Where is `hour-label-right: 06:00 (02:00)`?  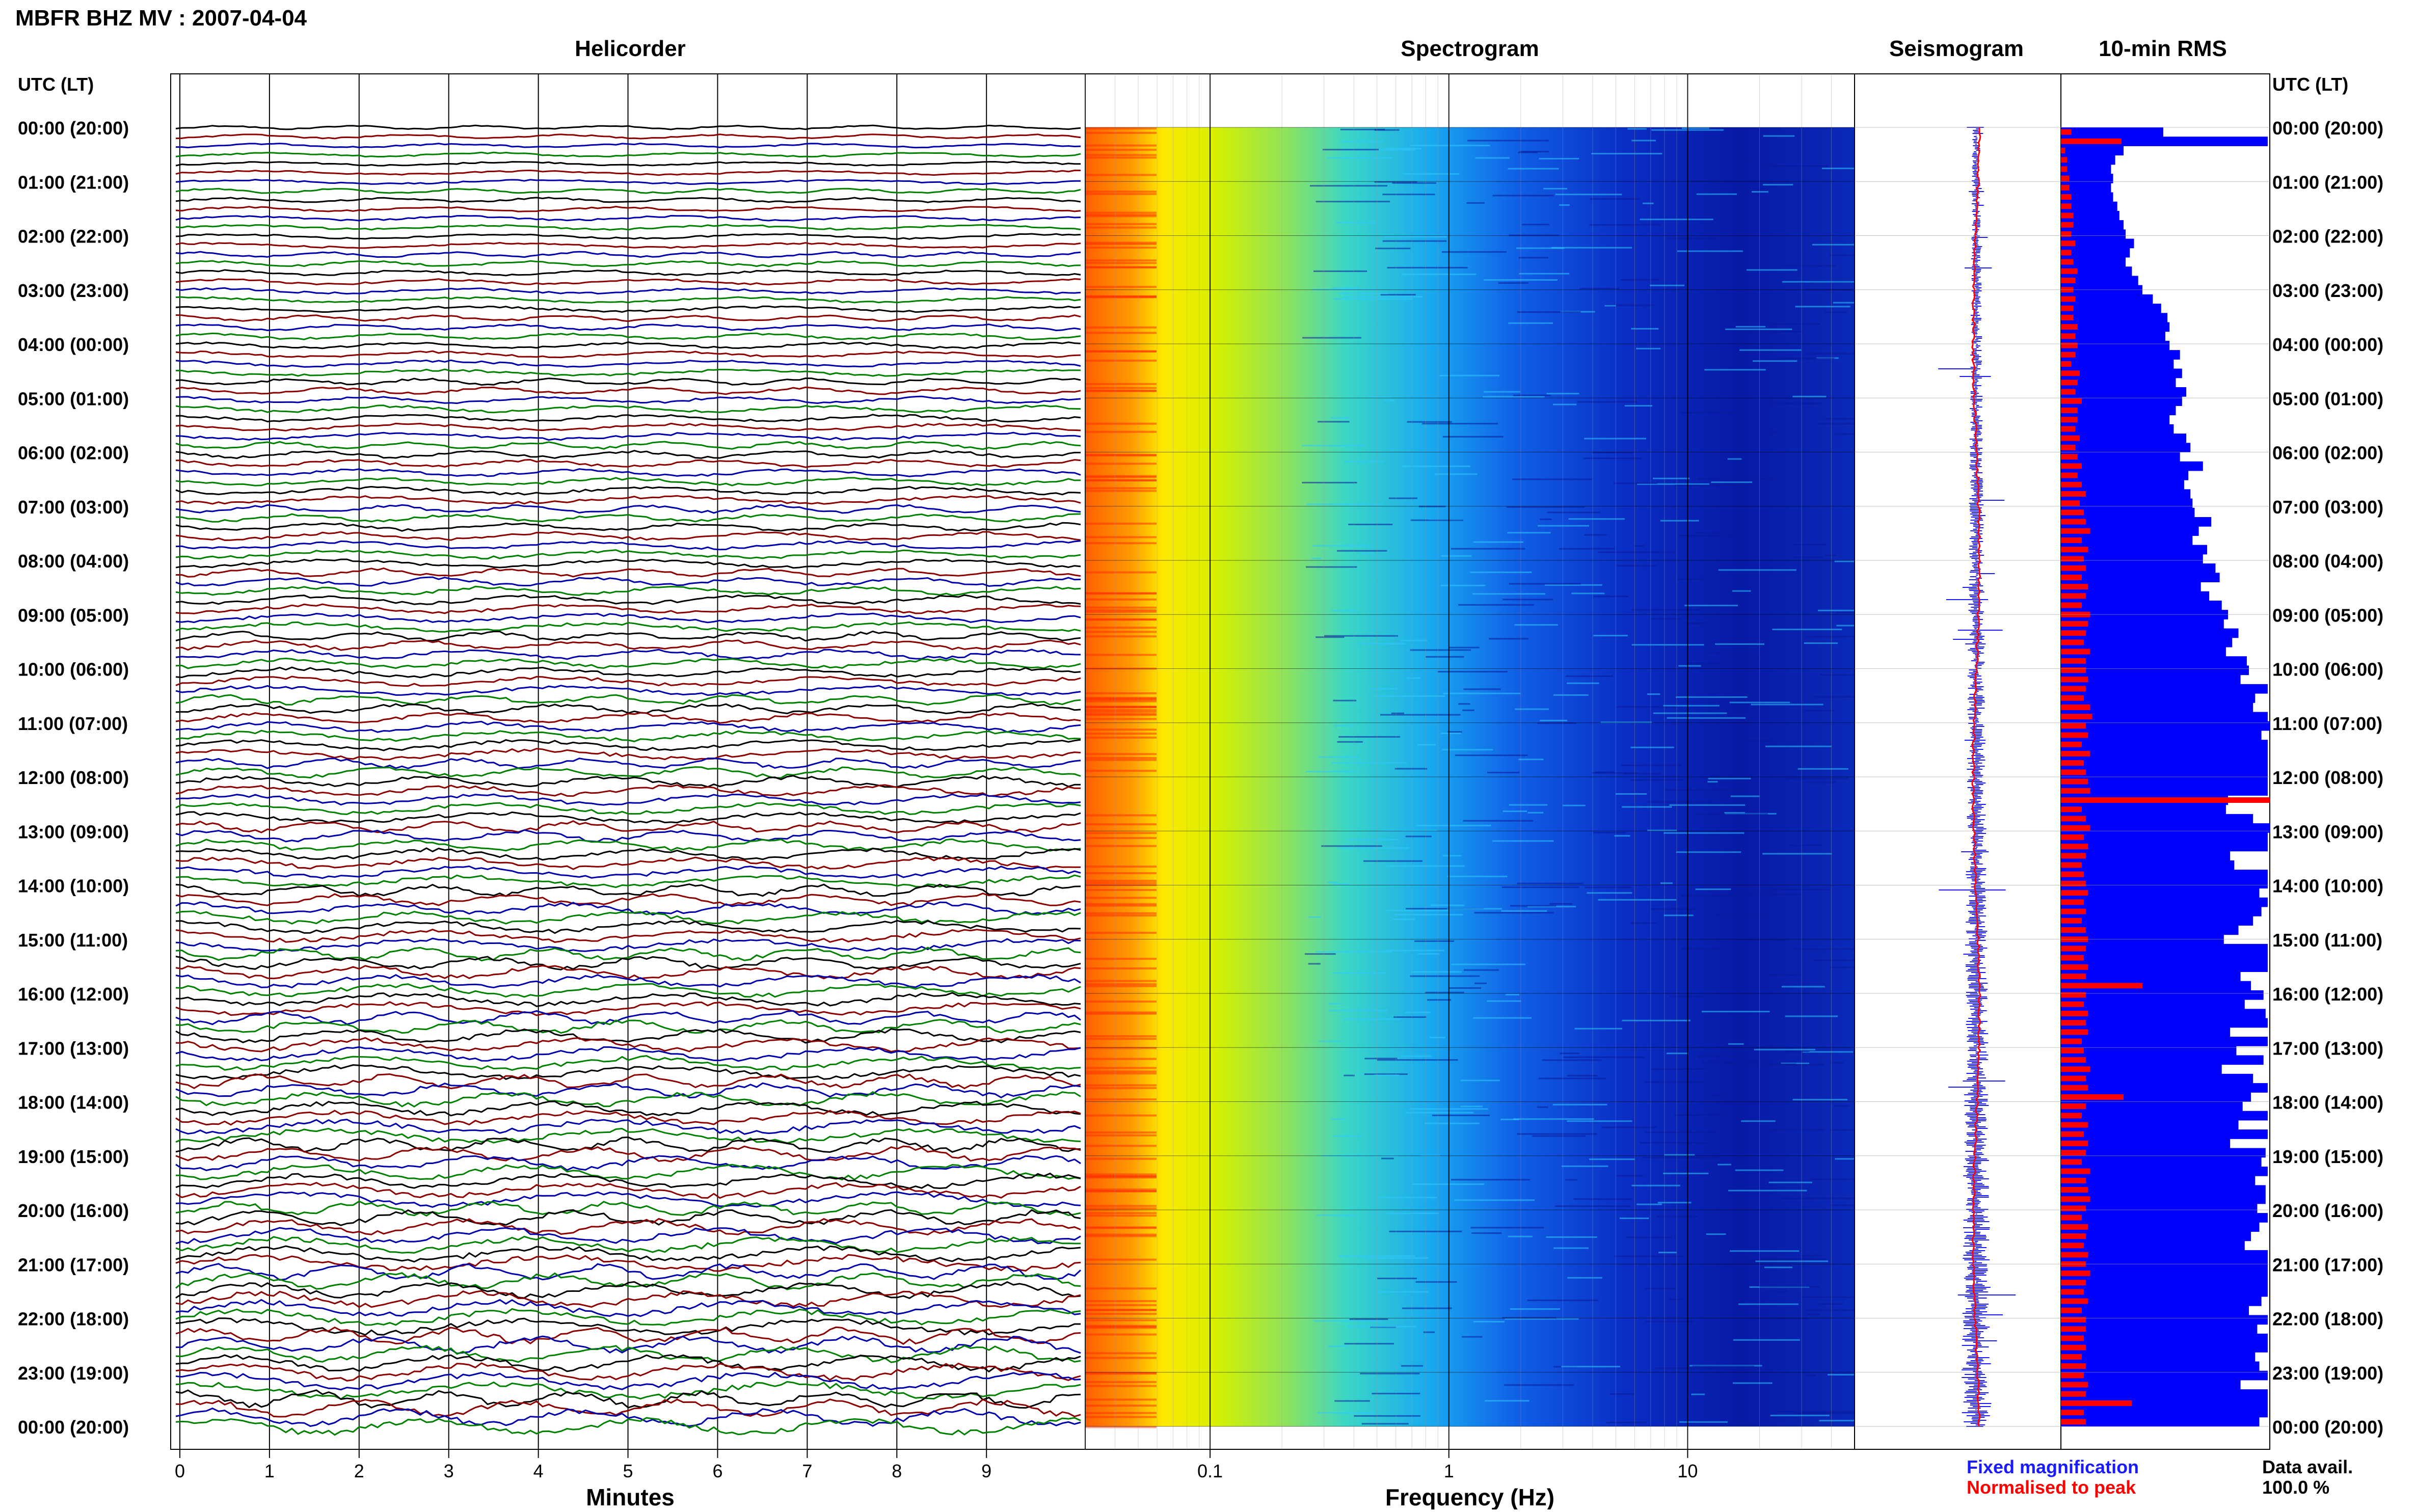
hour-label-right: 06:00 (02:00) is located at coordinates (2327, 453).